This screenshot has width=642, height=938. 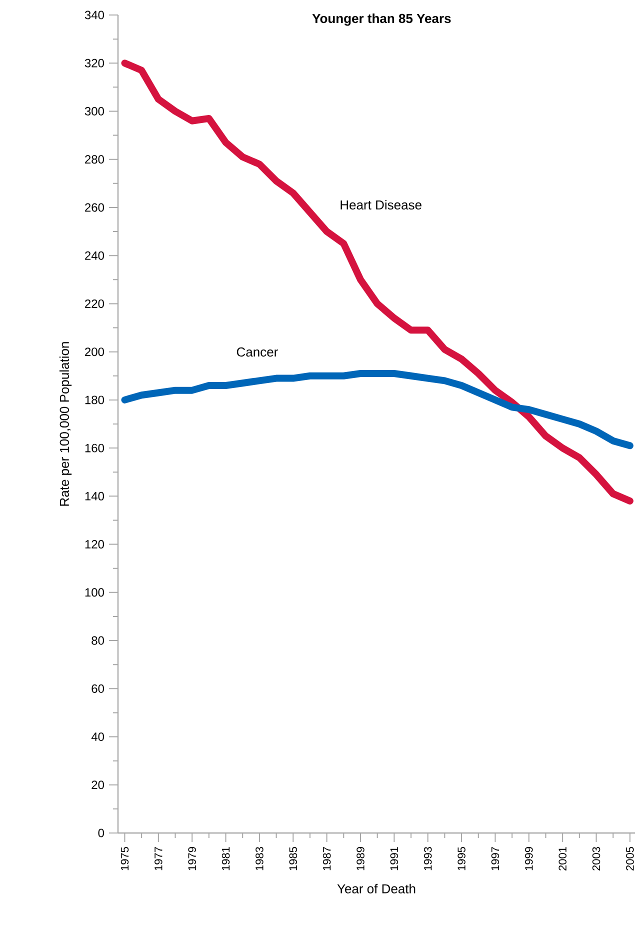 I want to click on y-tick-label: 80, so click(x=98, y=640).